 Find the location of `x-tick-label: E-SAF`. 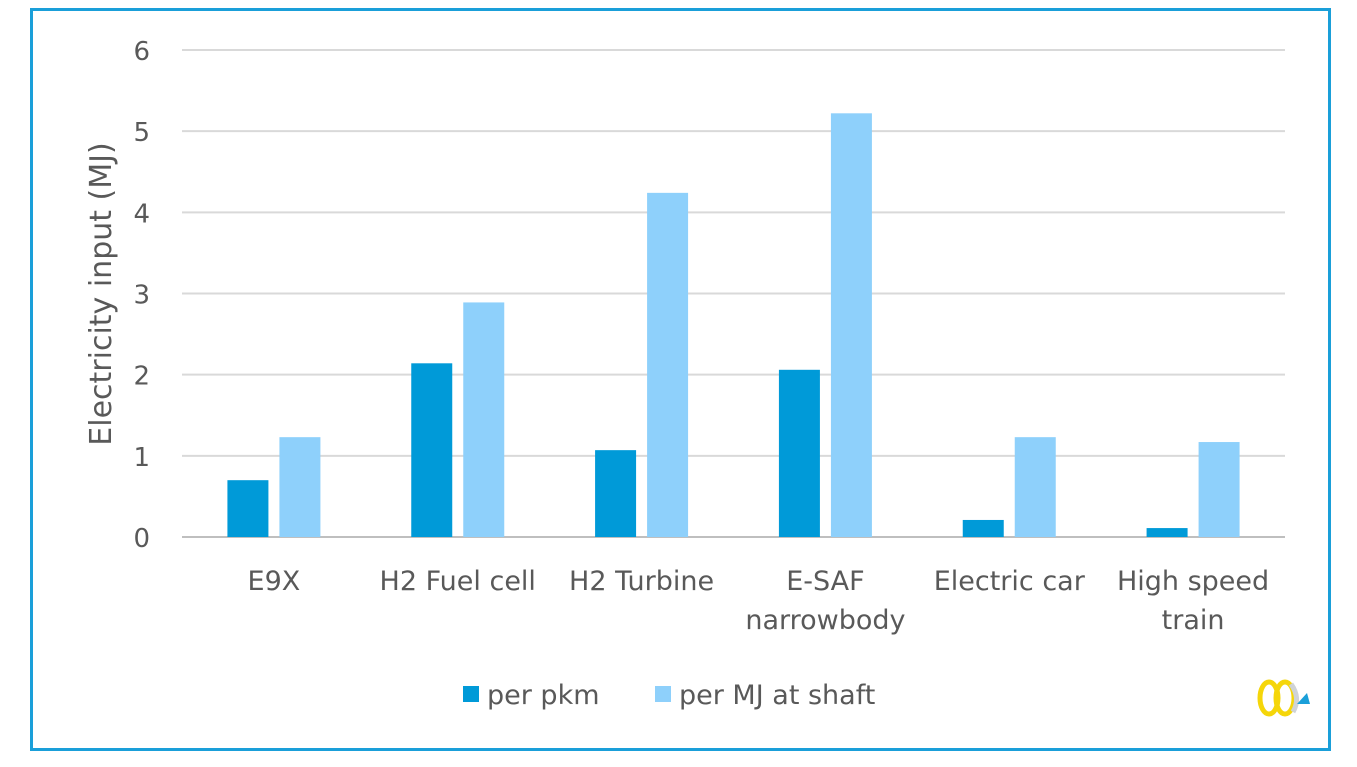

x-tick-label: E-SAF is located at coordinates (825, 581).